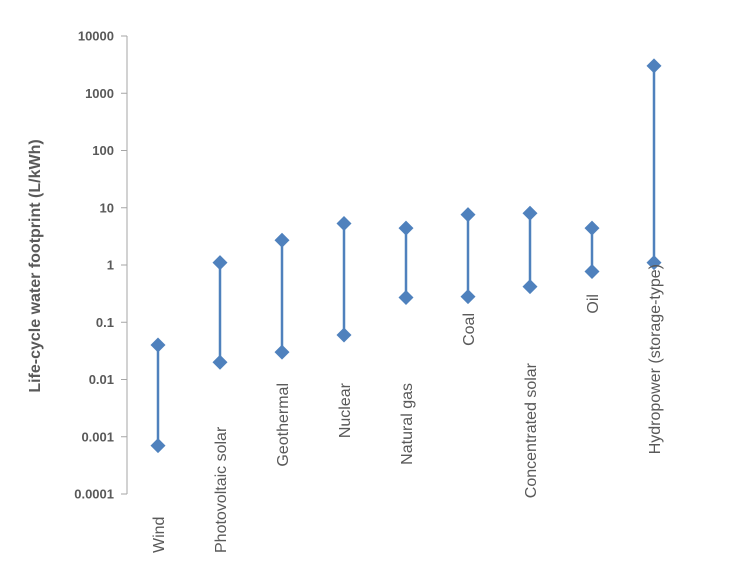 The width and height of the screenshot is (754, 566). Describe the element at coordinates (655, 359) in the screenshot. I see `category-label: Hydropower (storage-type)` at that location.